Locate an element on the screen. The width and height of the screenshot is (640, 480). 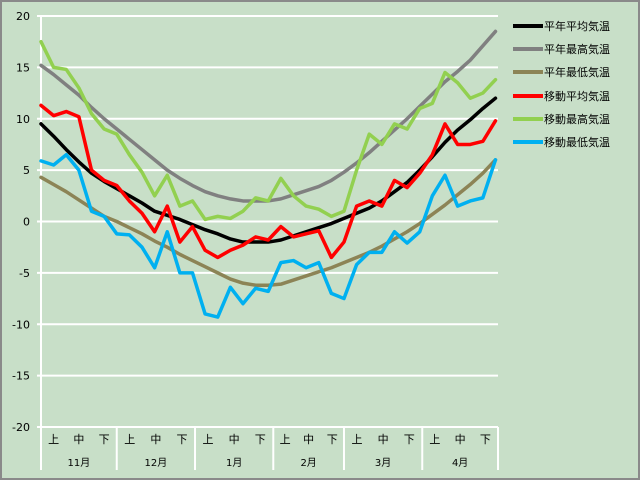
legend-item: 平年最高気温 is located at coordinates (561, 48).